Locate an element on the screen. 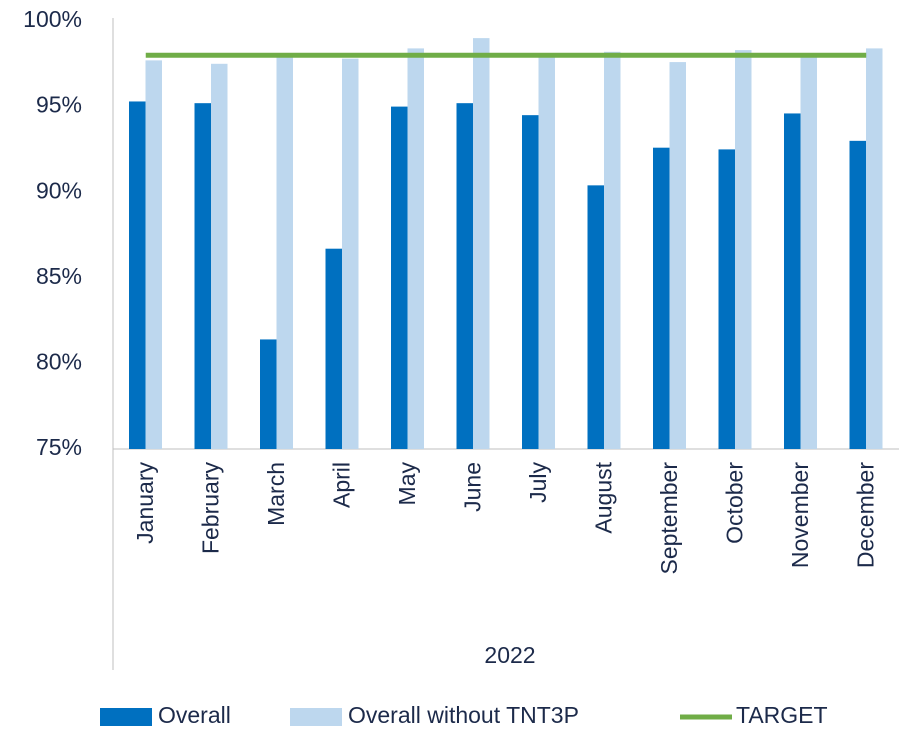  y-tick-label: 80% is located at coordinates (59, 361).